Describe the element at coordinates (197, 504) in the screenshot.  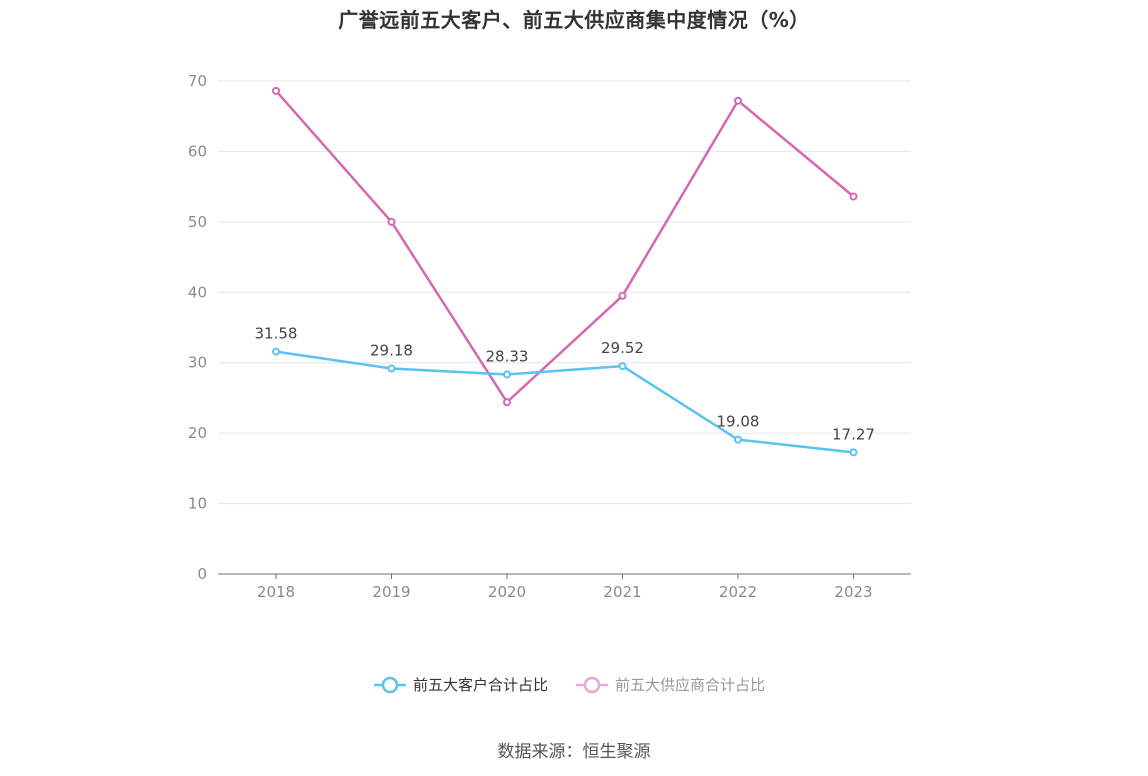
I see `y-tick-label: 10` at that location.